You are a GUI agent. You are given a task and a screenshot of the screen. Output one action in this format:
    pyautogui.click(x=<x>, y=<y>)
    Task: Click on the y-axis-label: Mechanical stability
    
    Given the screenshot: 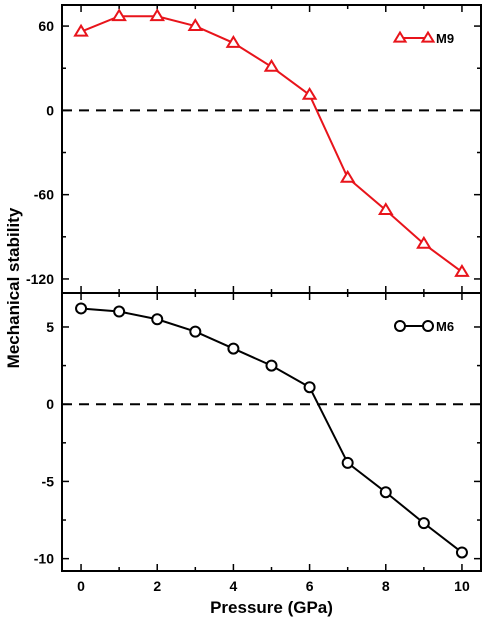 What is the action you would take?
    pyautogui.click(x=13, y=287)
    